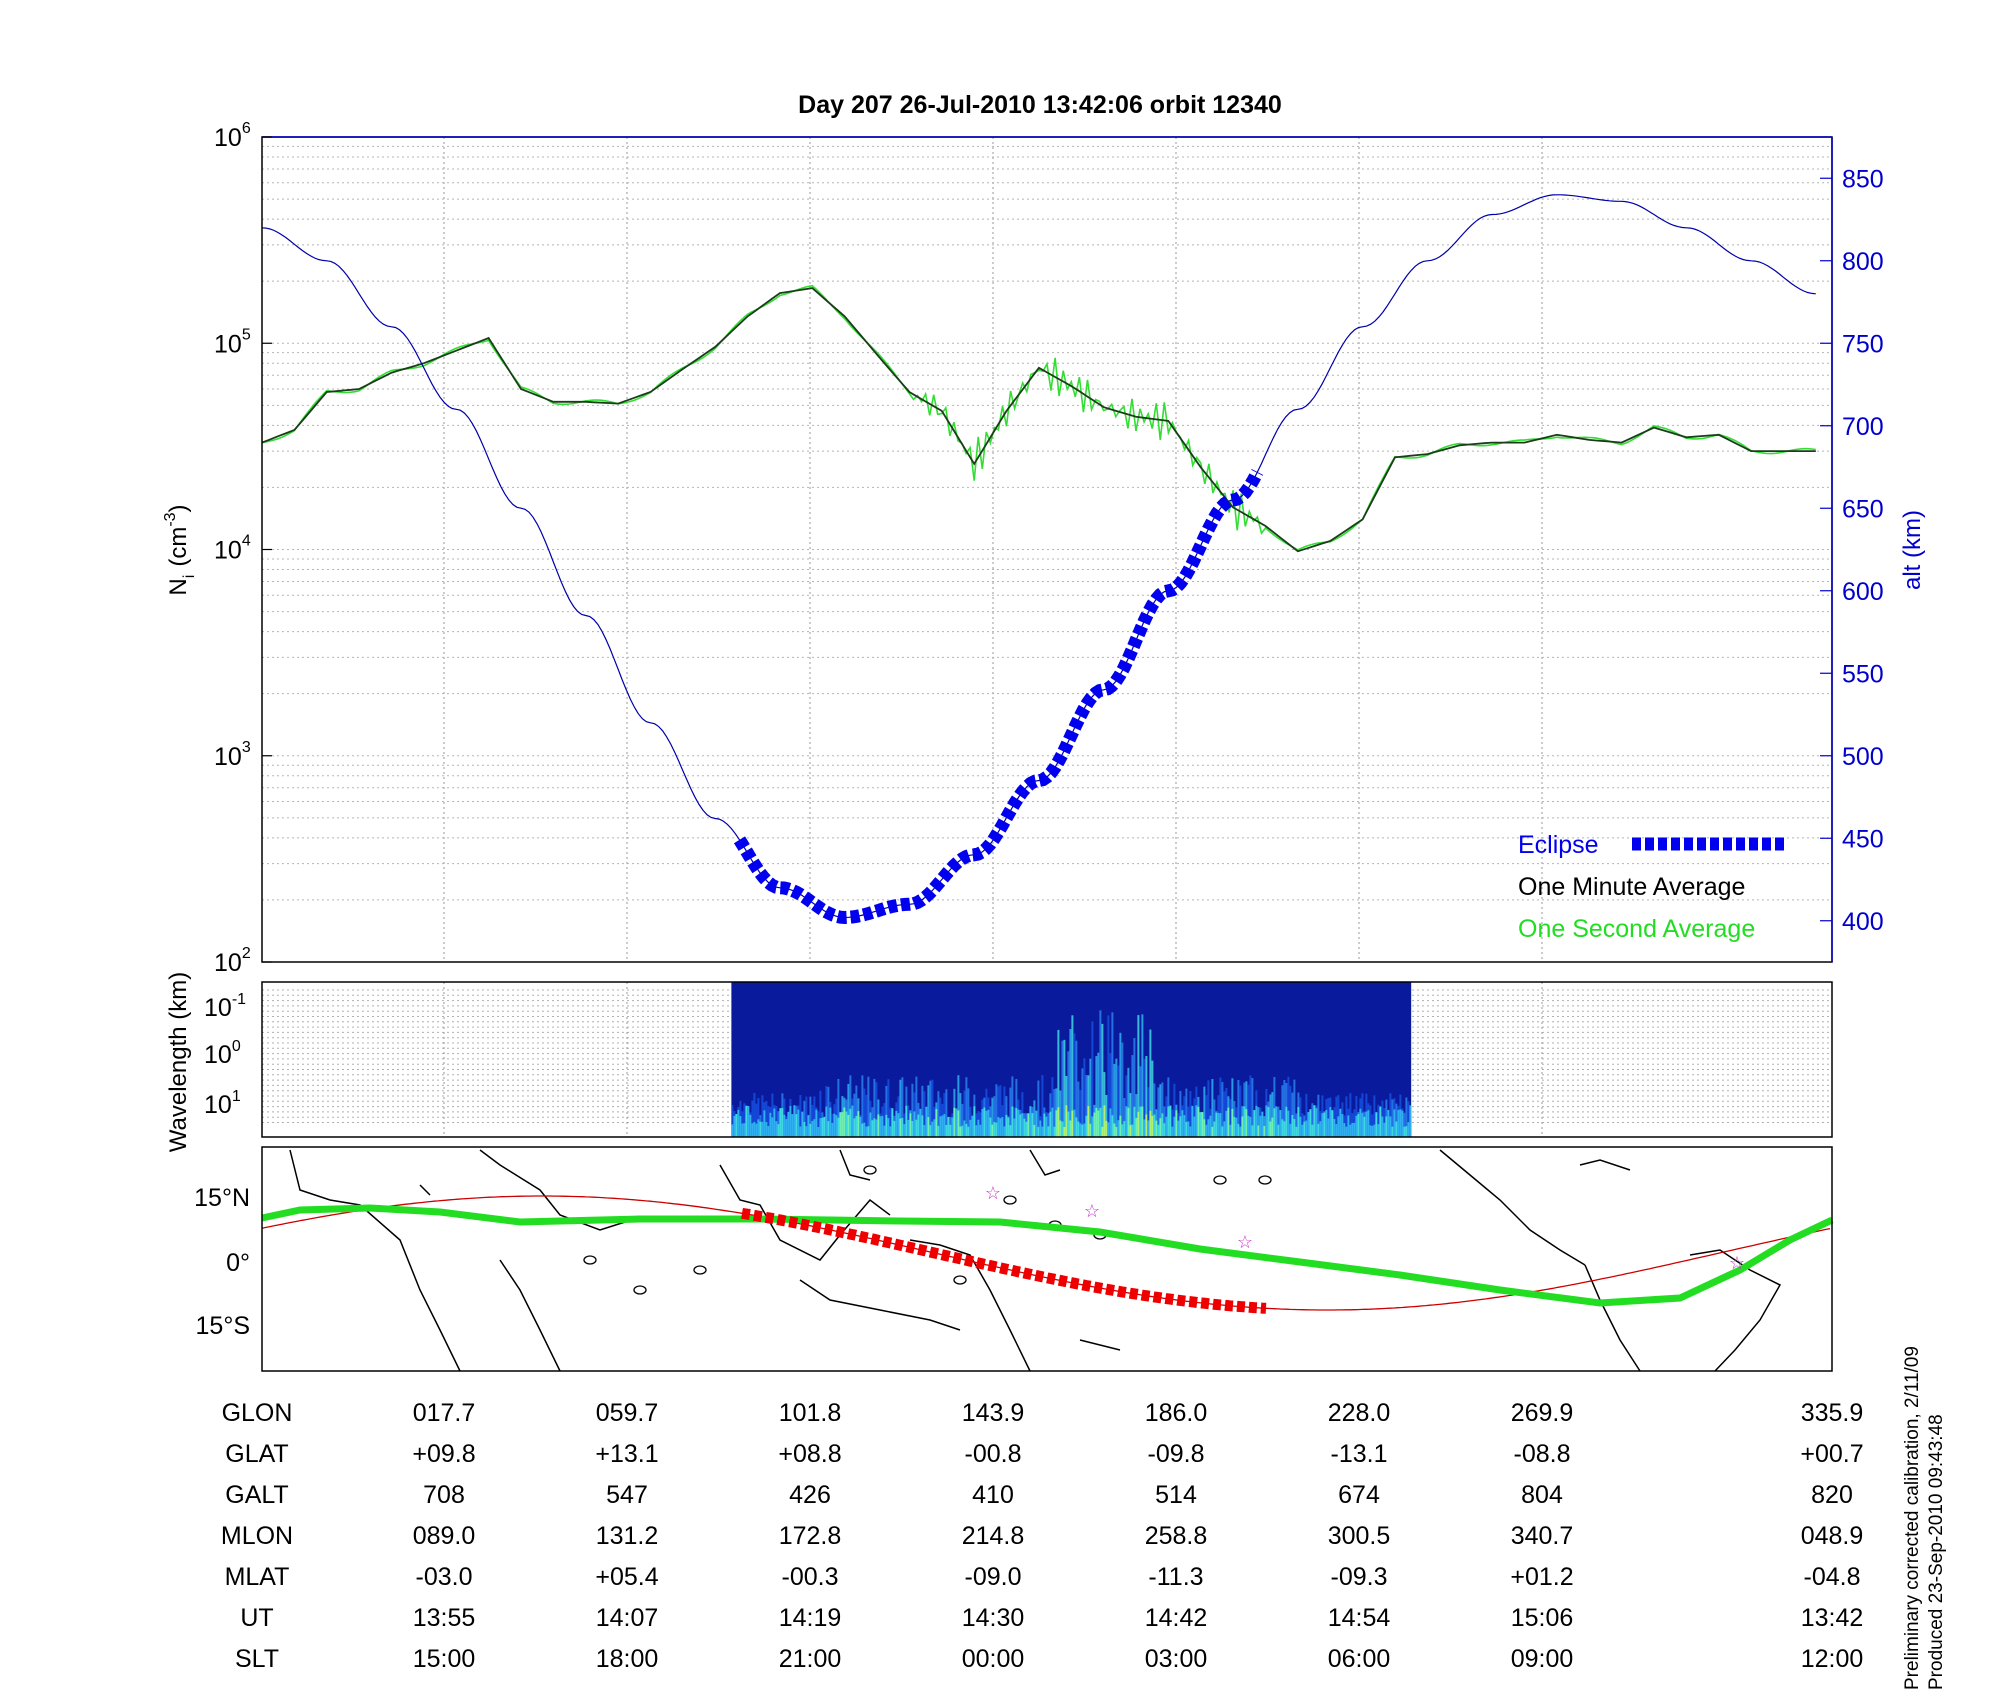 The height and width of the screenshot is (1700, 2000). What do you see at coordinates (178, 586) in the screenshot?
I see `ylabel-n: N` at bounding box center [178, 586].